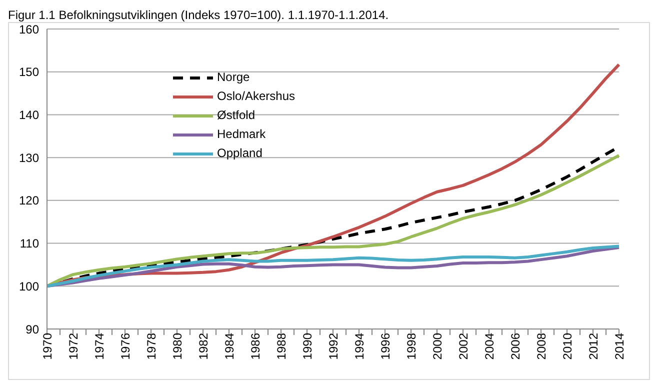 The image size is (654, 381). What do you see at coordinates (29, 201) in the screenshot?
I see `y-tick-label: 120` at bounding box center [29, 201].